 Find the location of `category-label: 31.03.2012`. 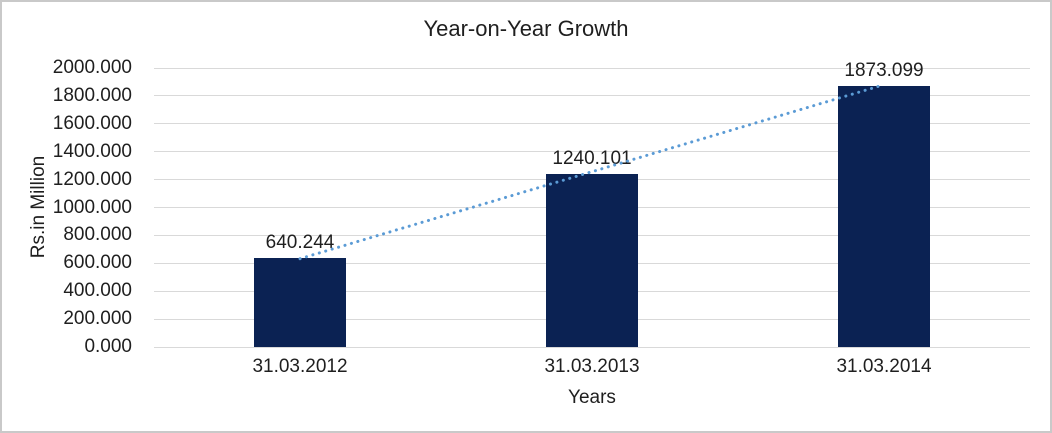

category-label: 31.03.2012 is located at coordinates (300, 366).